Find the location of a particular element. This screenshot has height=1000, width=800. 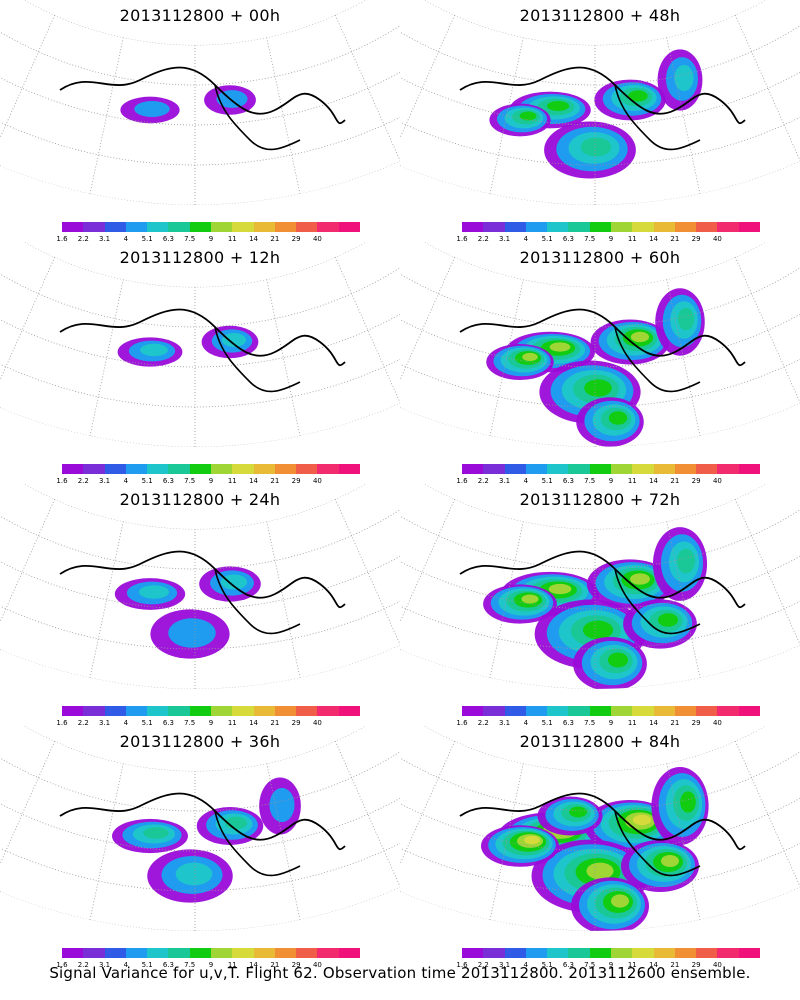

panel-title: 2013112800 + 60h is located at coordinates (600, 257).